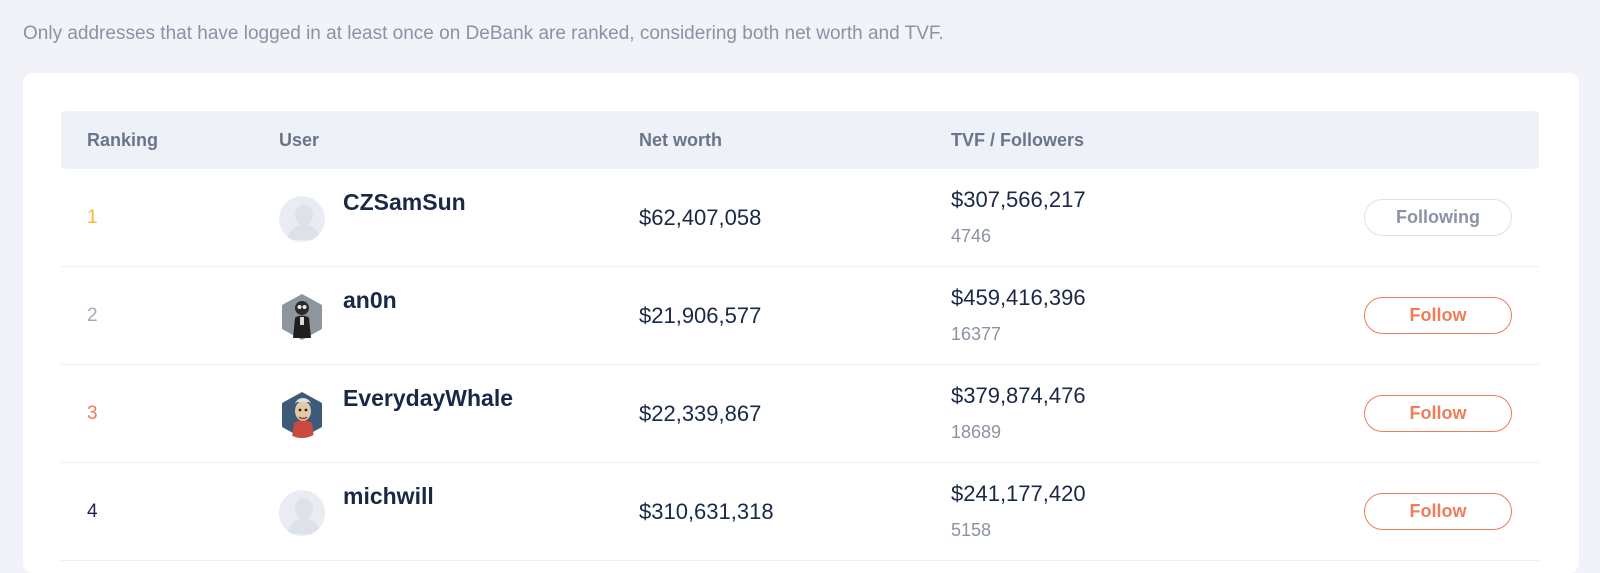 The width and height of the screenshot is (1600, 573). Describe the element at coordinates (680, 140) in the screenshot. I see `column-header-net-worth: Net worth` at that location.